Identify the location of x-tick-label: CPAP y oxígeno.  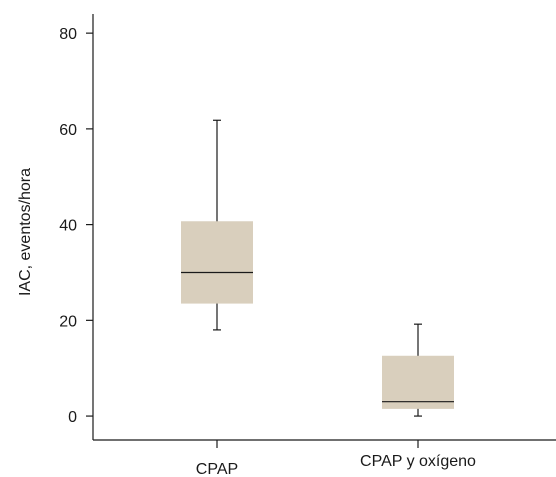
(418, 461).